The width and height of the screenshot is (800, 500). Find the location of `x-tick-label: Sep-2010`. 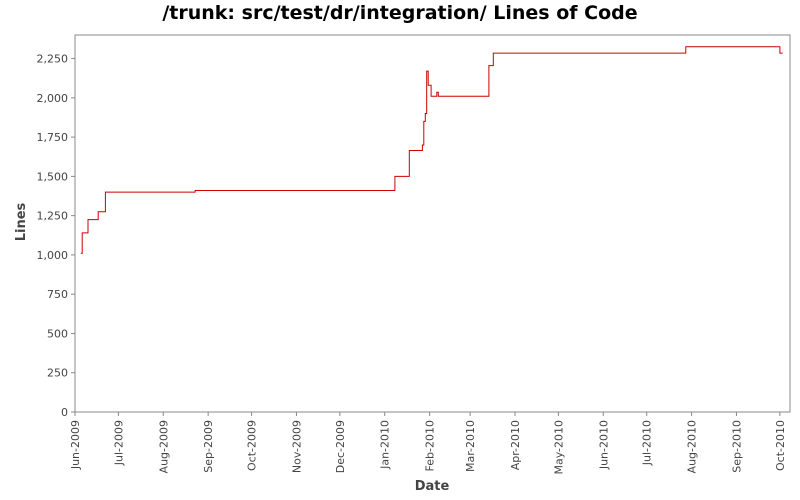

x-tick-label: Sep-2010 is located at coordinates (736, 446).